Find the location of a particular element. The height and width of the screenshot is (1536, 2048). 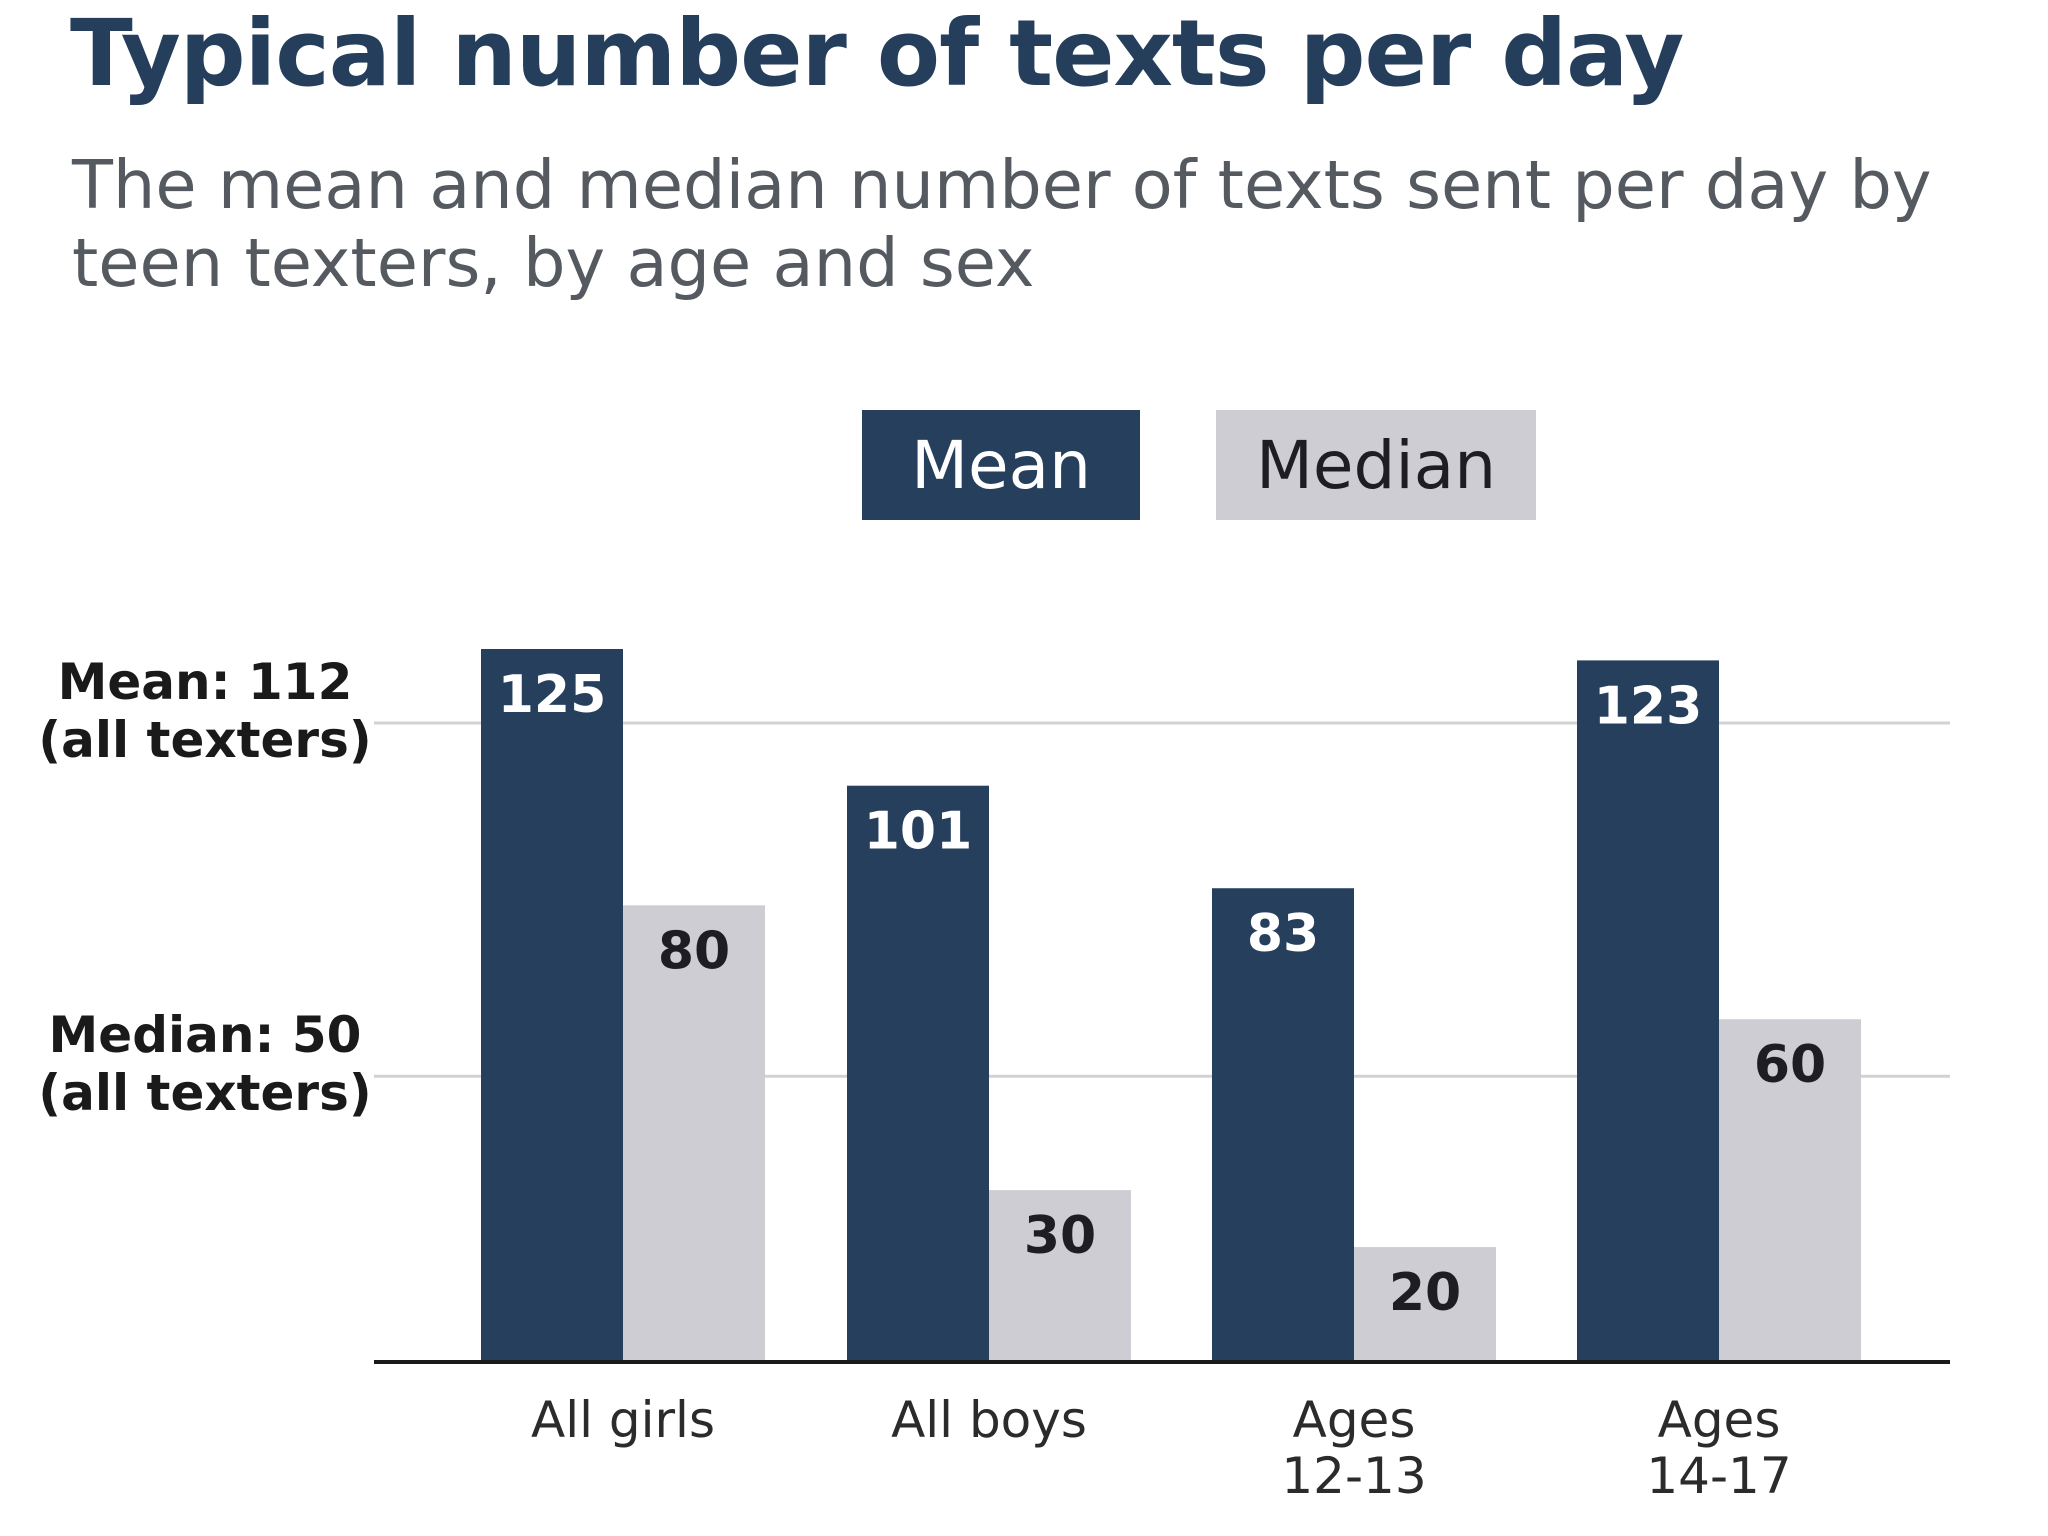

bar-value-label: 60 is located at coordinates (1790, 1065).